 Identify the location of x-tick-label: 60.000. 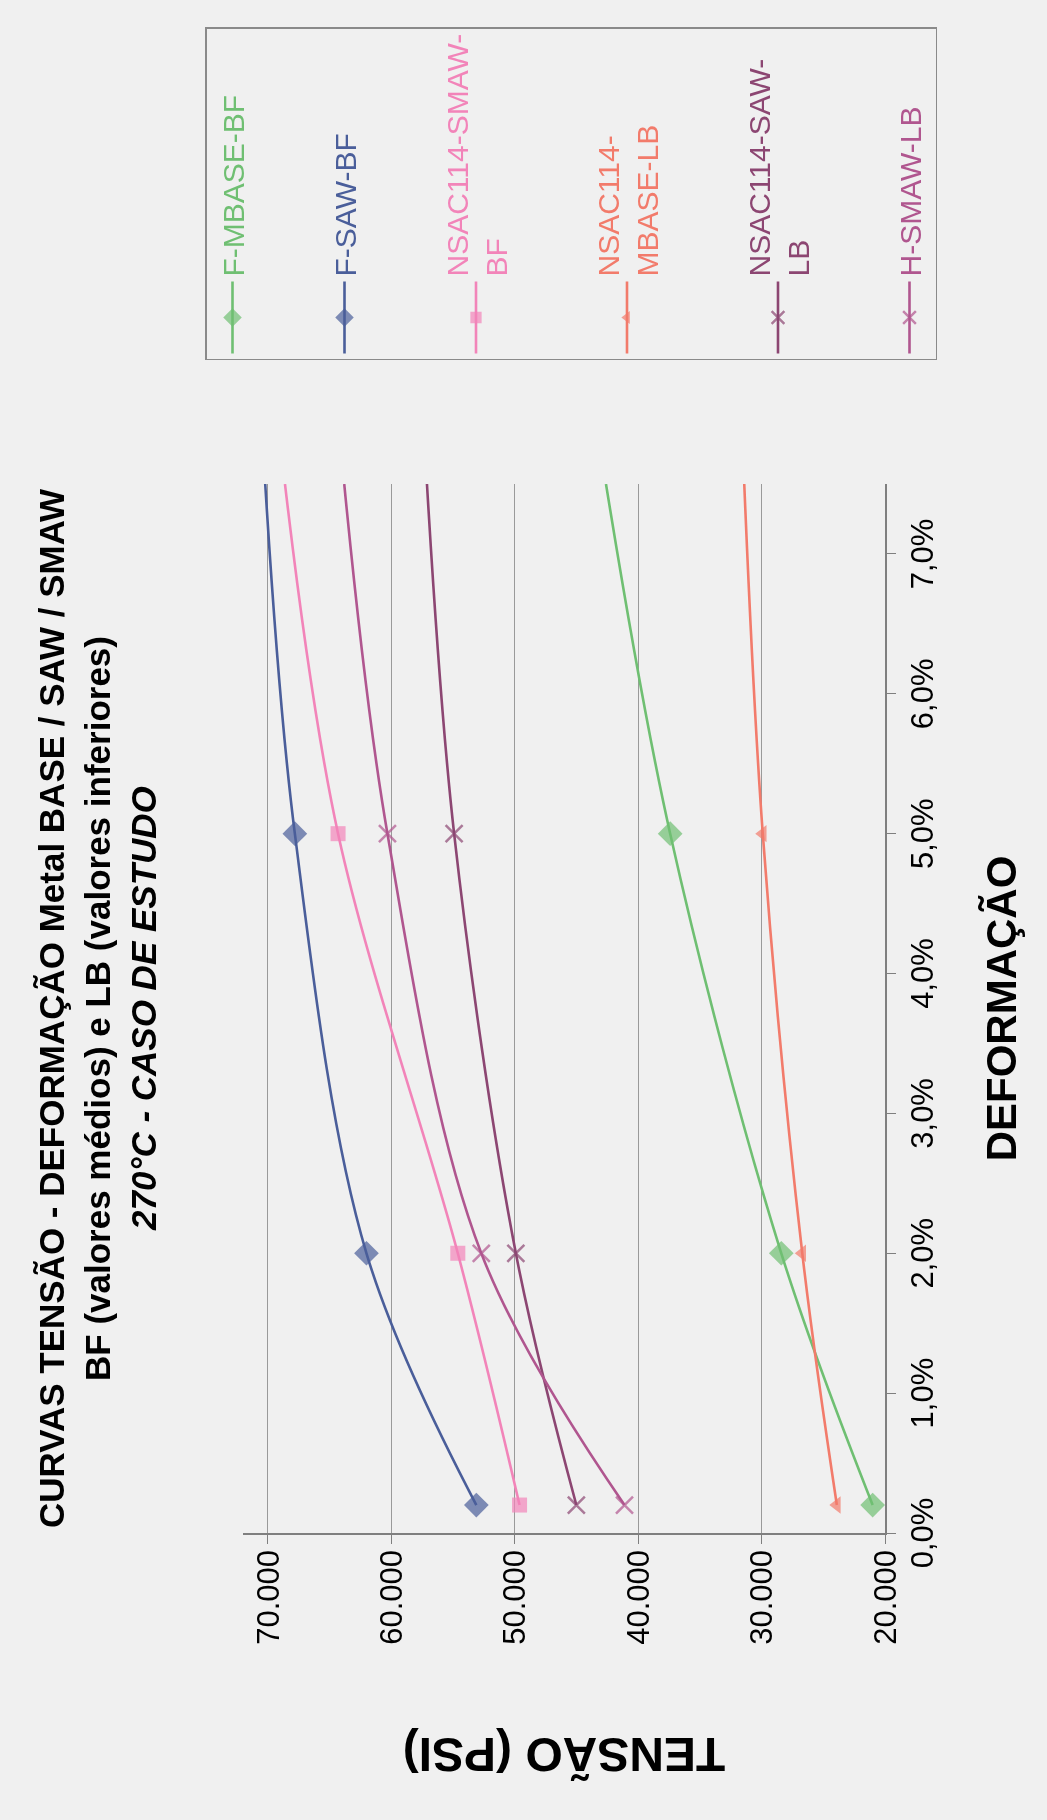
(391, 1597).